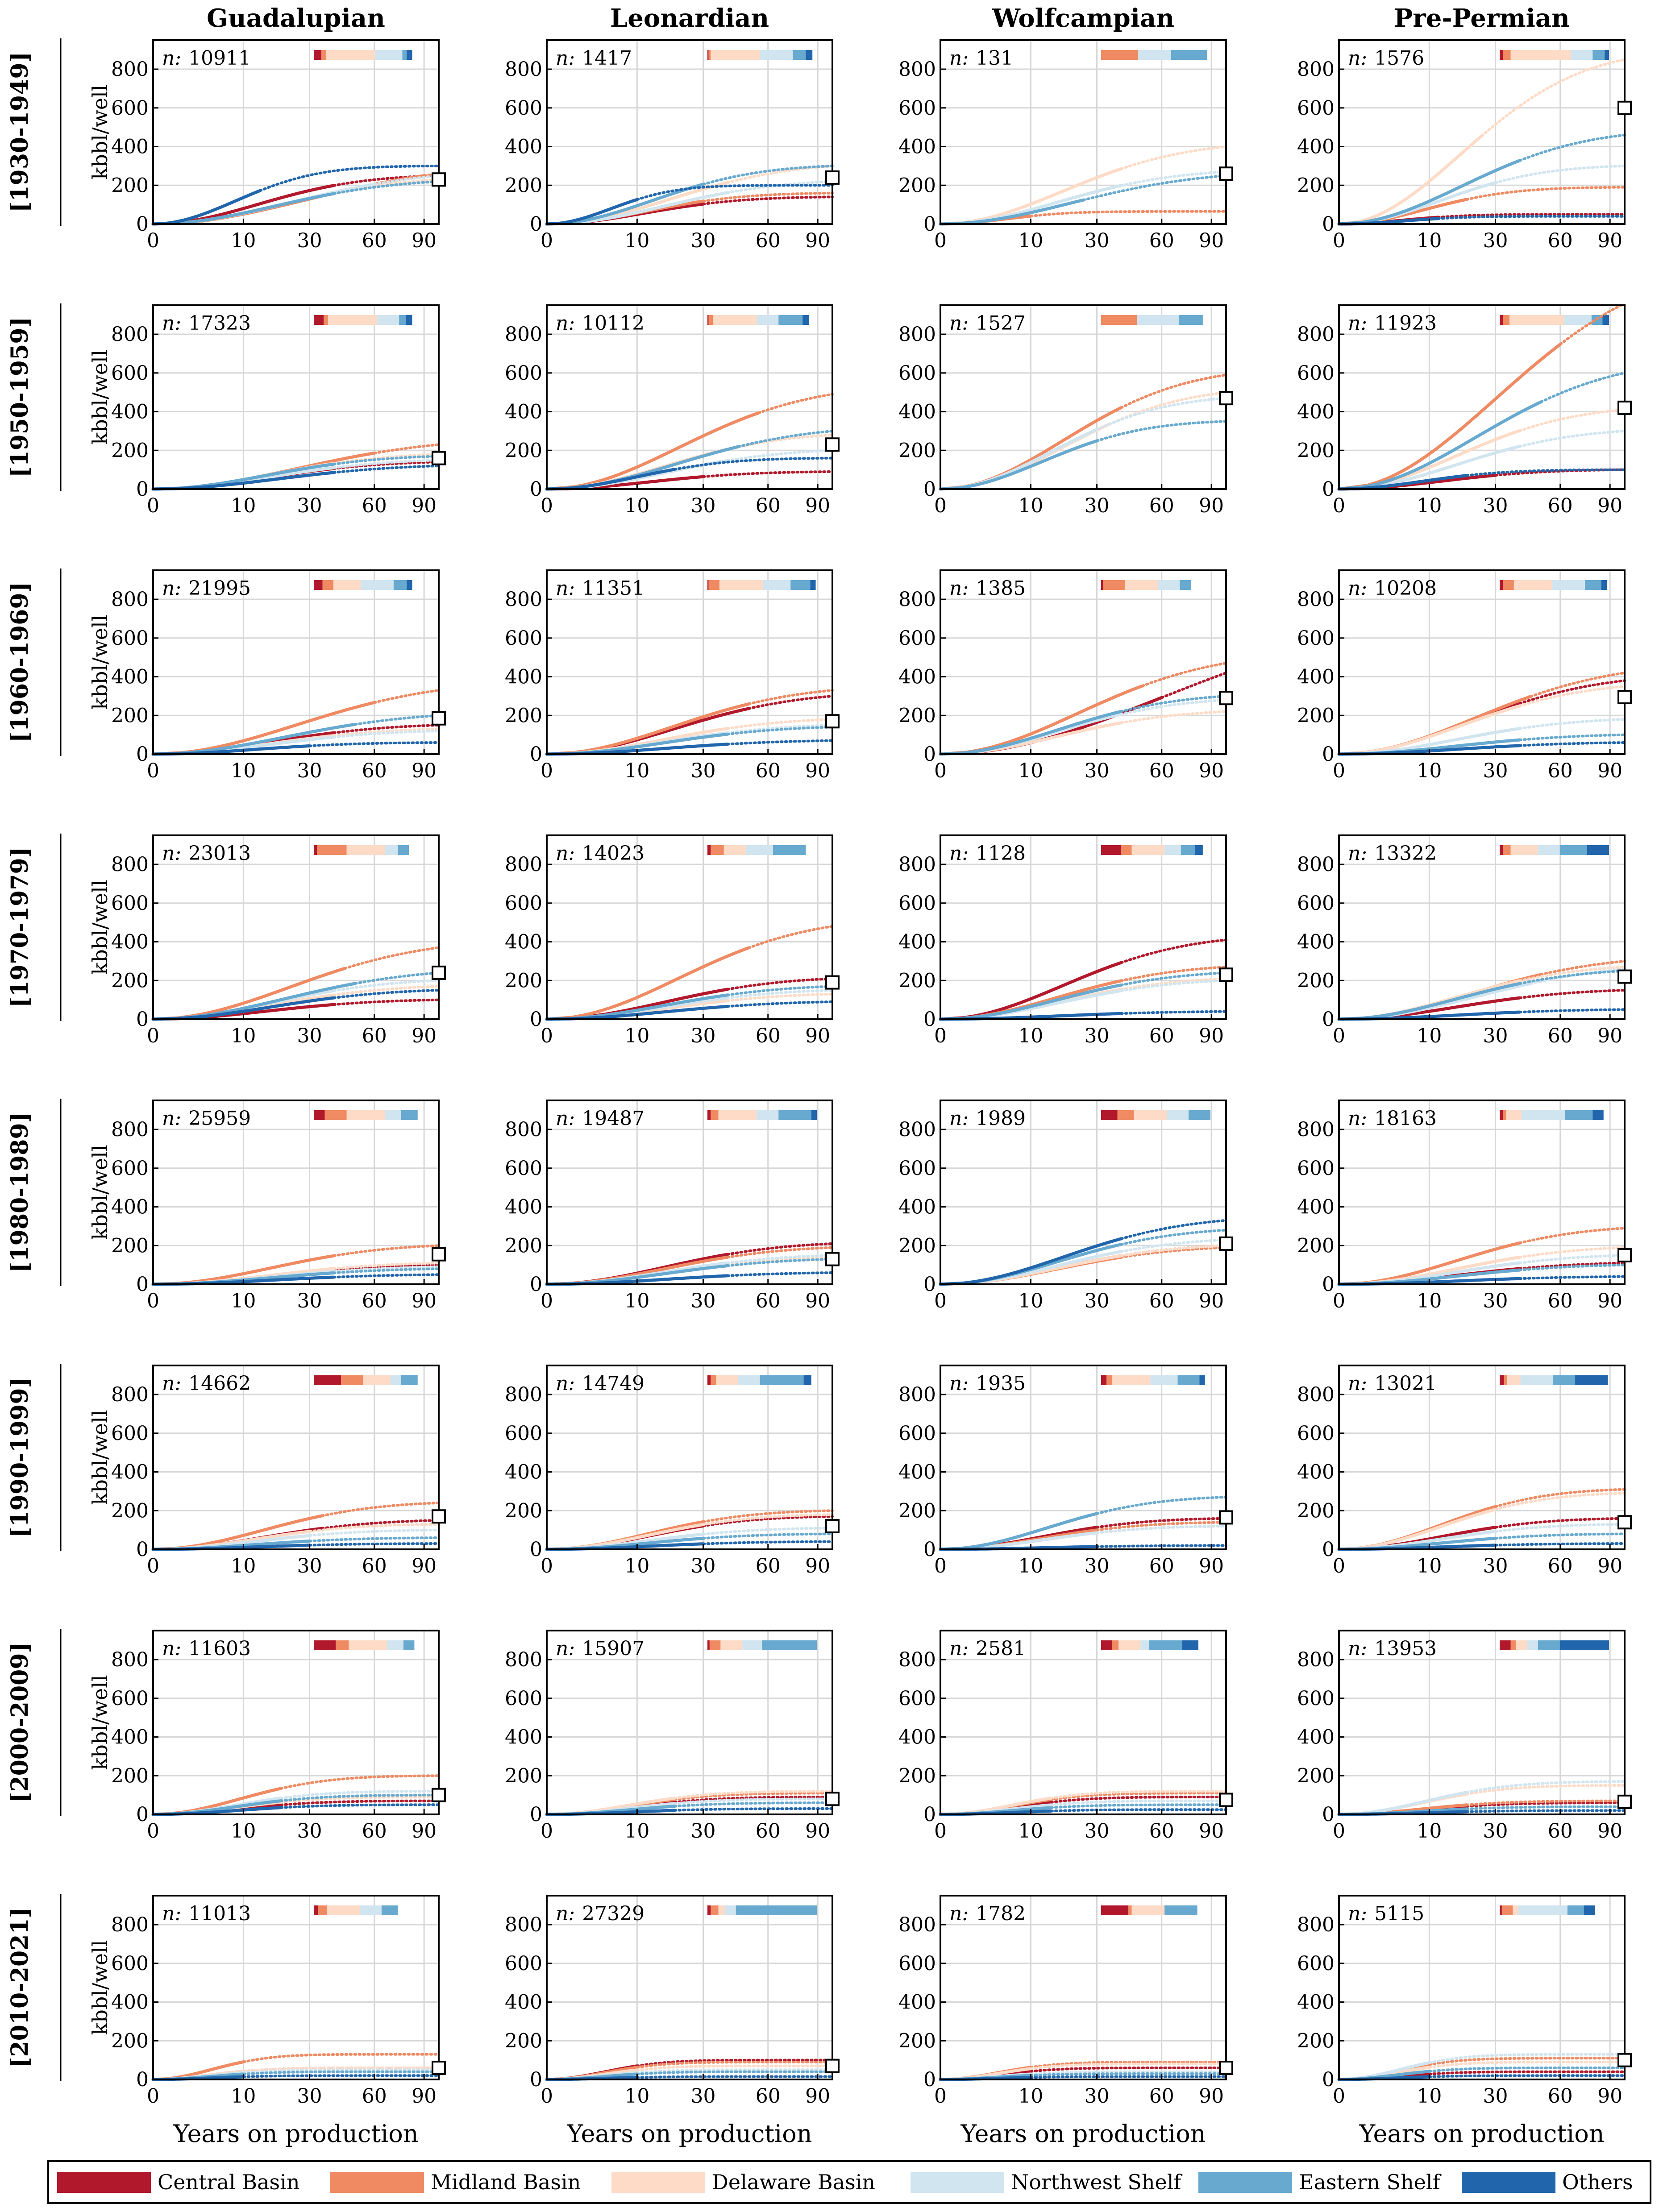  What do you see at coordinates (625, 483) in the screenshot?
I see `curve-central-basin` at bounding box center [625, 483].